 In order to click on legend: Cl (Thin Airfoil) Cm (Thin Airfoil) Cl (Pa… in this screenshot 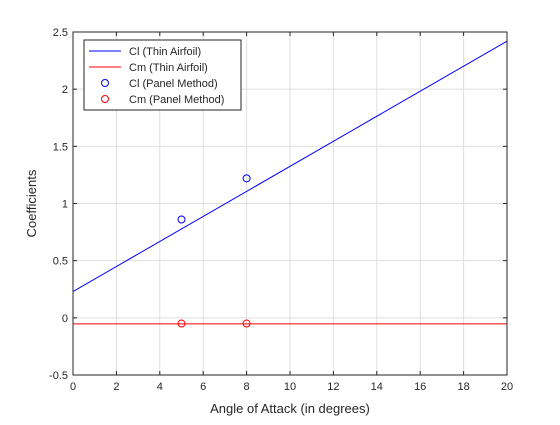, I will do `click(162, 75)`.